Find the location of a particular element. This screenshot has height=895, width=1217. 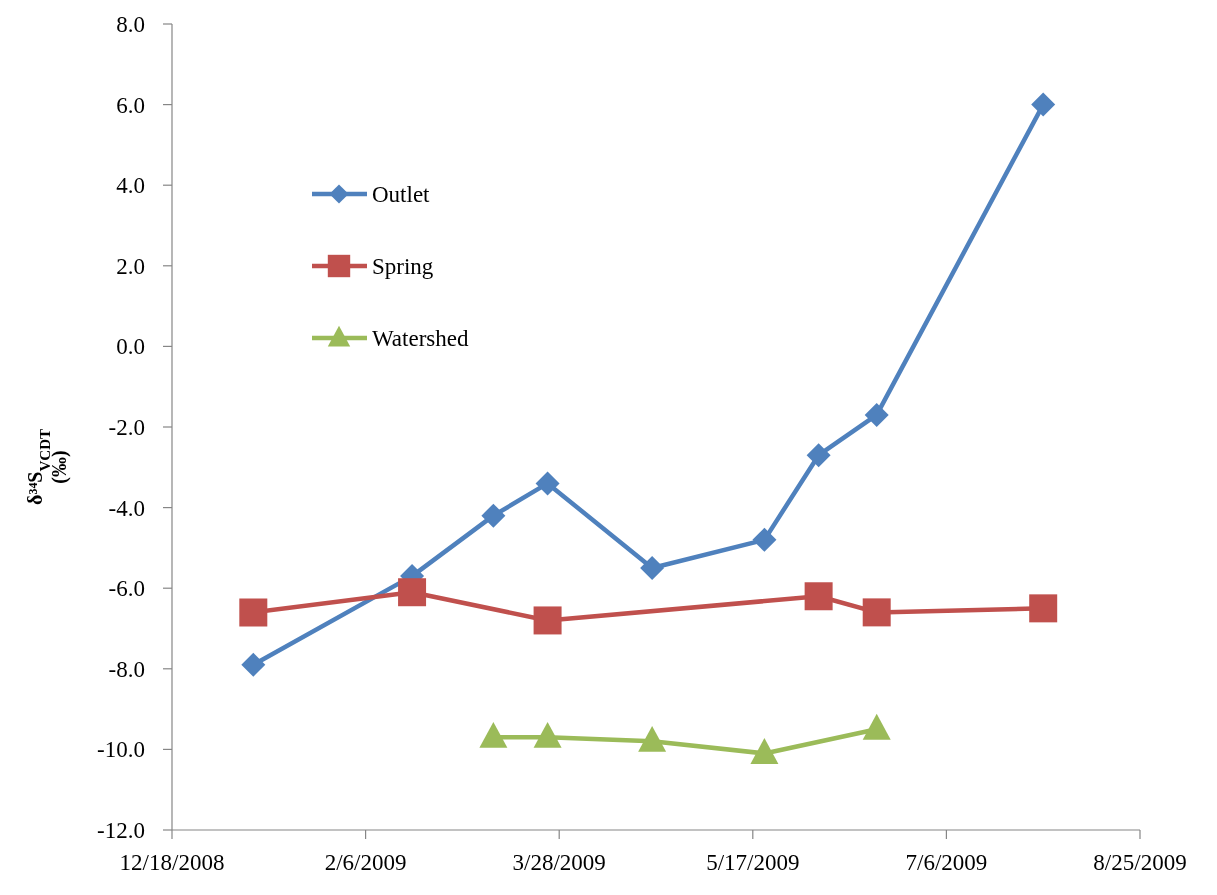

y-tick-label: -10.0 is located at coordinates (121, 750).